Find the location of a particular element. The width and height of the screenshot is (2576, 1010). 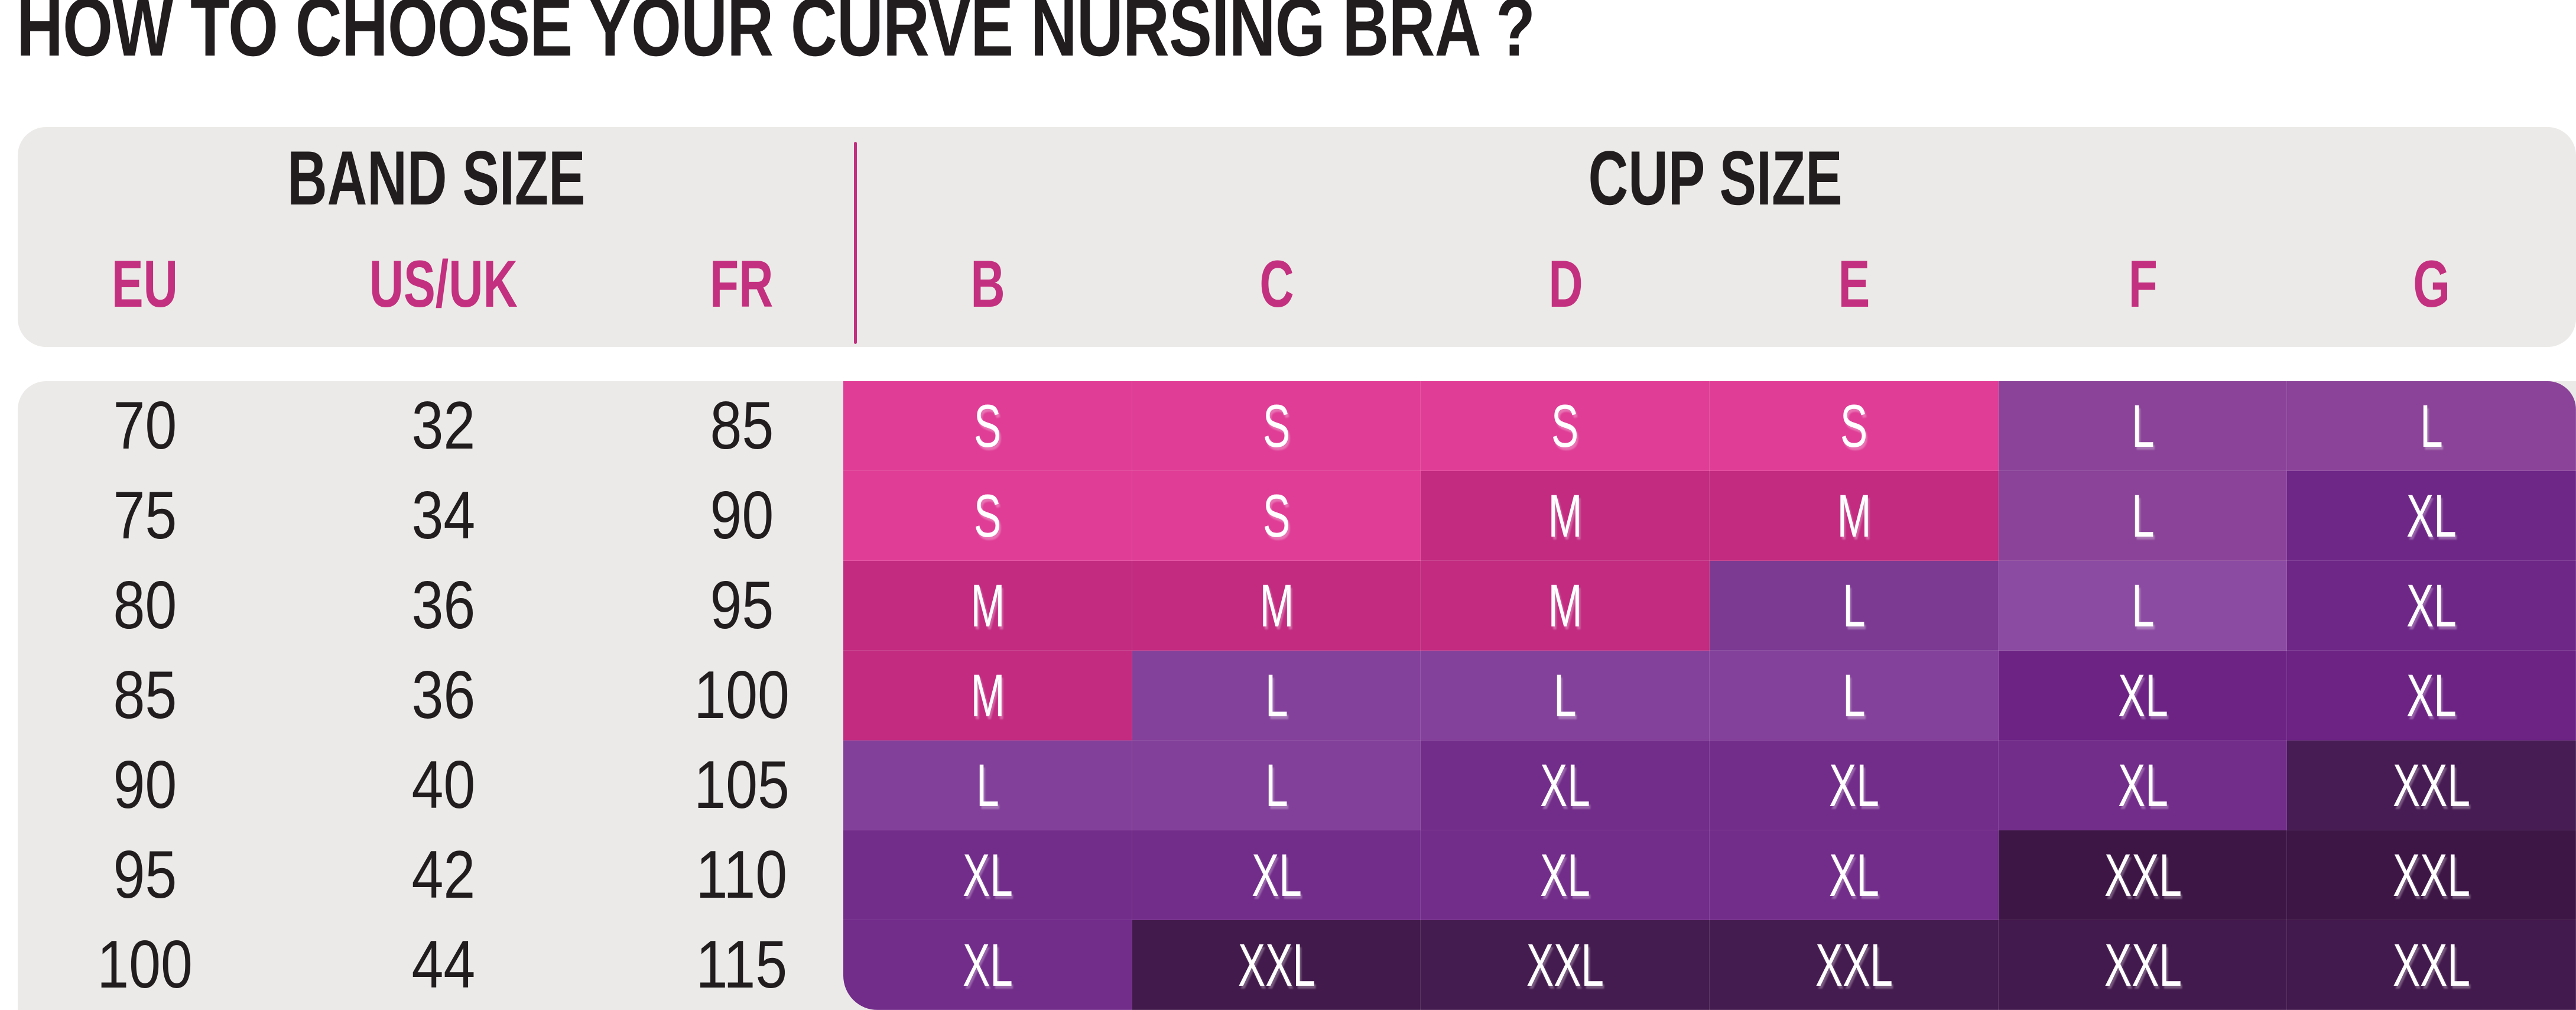

band-size-row: 80 36 95 is located at coordinates (430, 606).